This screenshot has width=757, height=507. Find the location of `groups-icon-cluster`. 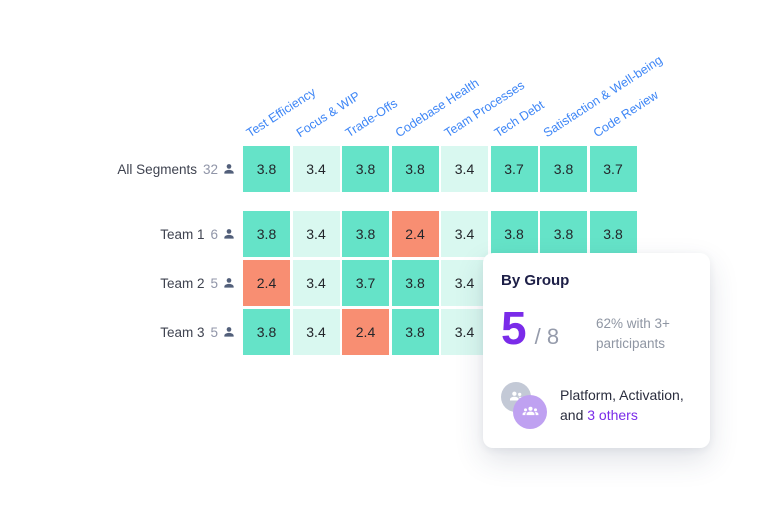

groups-icon-cluster is located at coordinates (524, 405).